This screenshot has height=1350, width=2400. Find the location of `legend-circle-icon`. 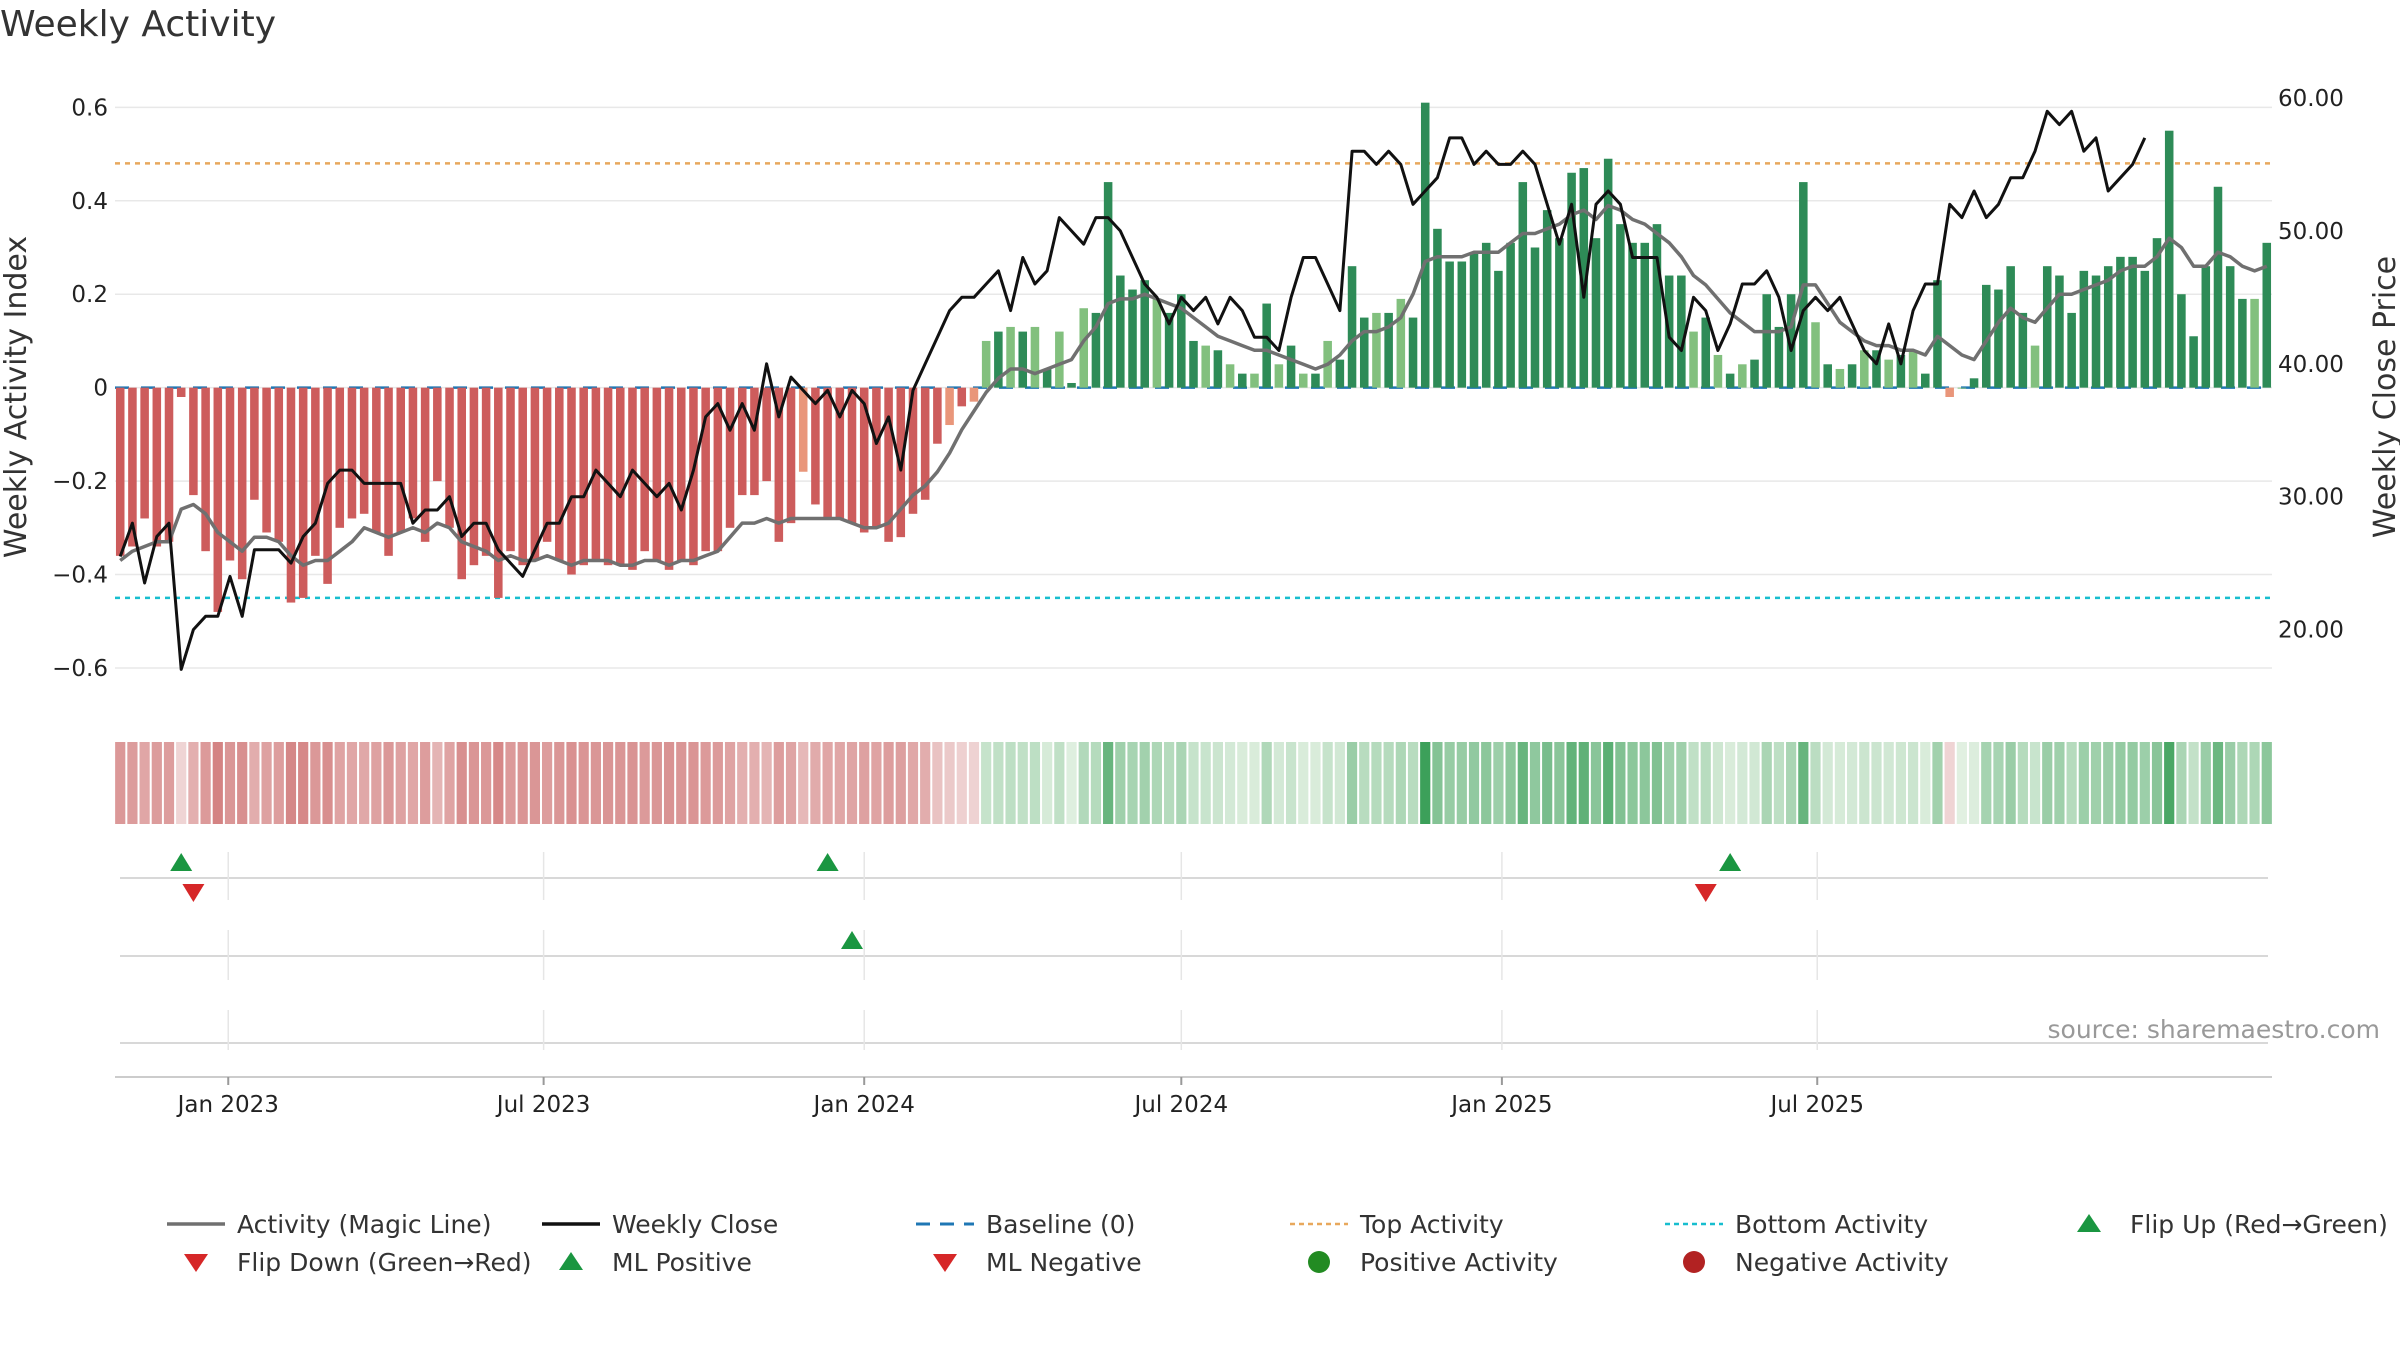

legend-circle-icon is located at coordinates (1694, 1262).